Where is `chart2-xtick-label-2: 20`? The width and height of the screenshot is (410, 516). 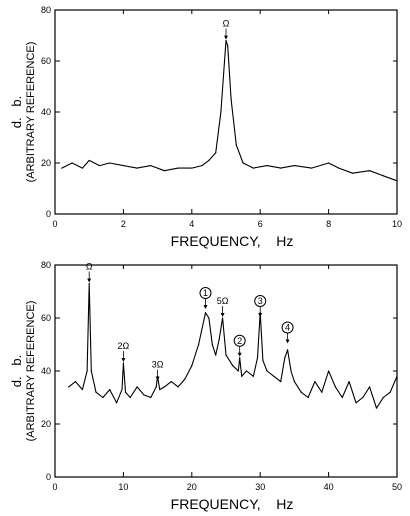
chart2-xtick-label-2: 20 is located at coordinates (192, 487).